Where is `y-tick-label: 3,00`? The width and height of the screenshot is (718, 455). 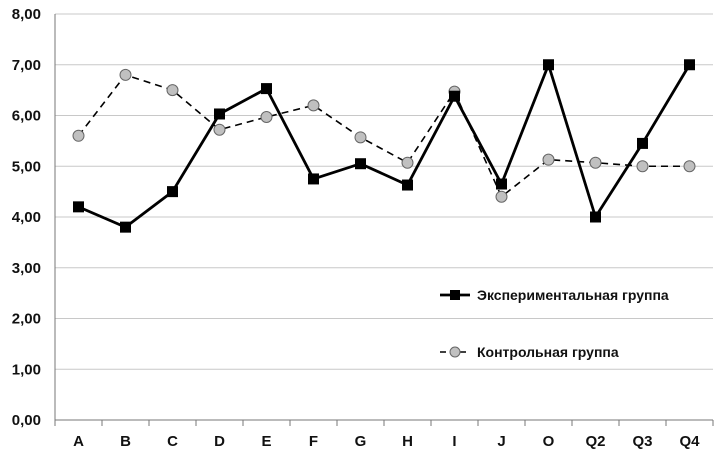
y-tick-label: 3,00 is located at coordinates (26, 268).